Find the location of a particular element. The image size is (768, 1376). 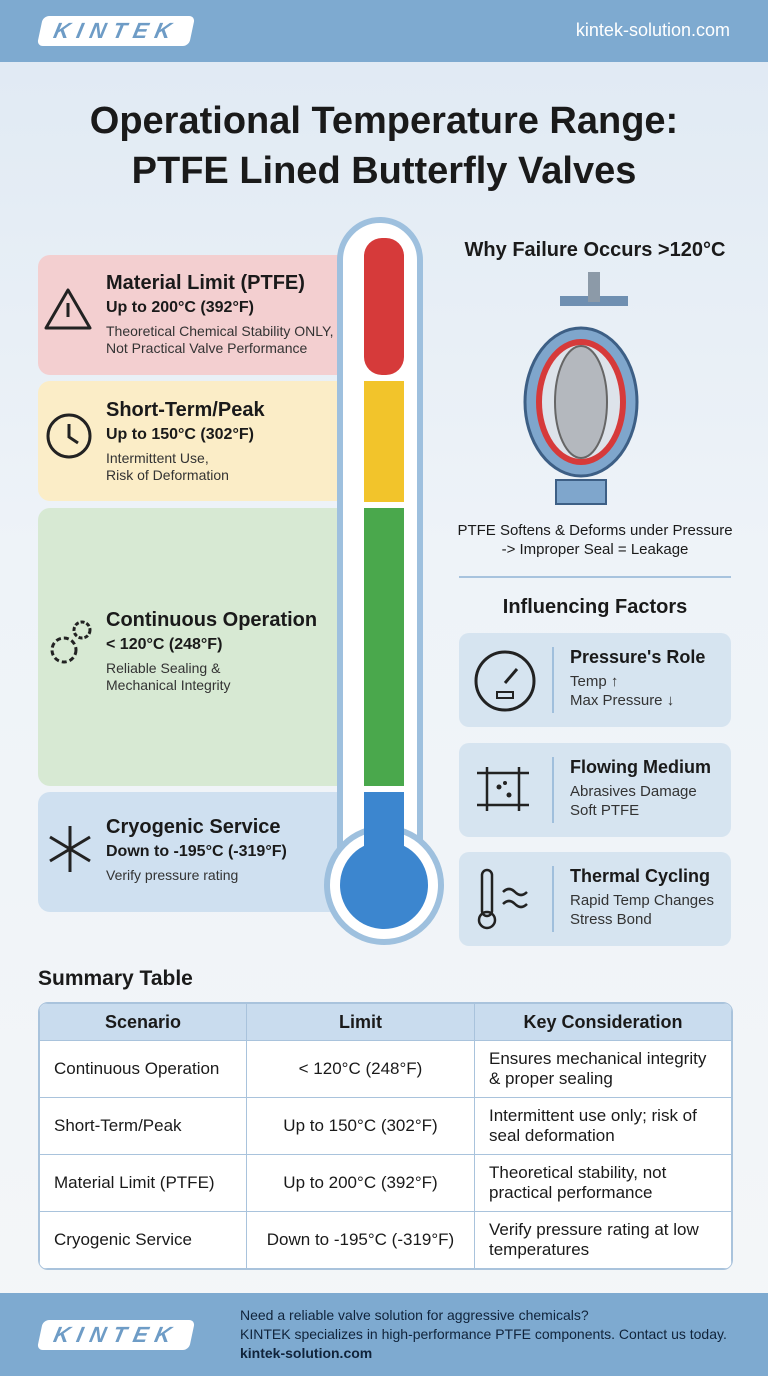

footer-logo: KINTEK is located at coordinates (116, 1335).